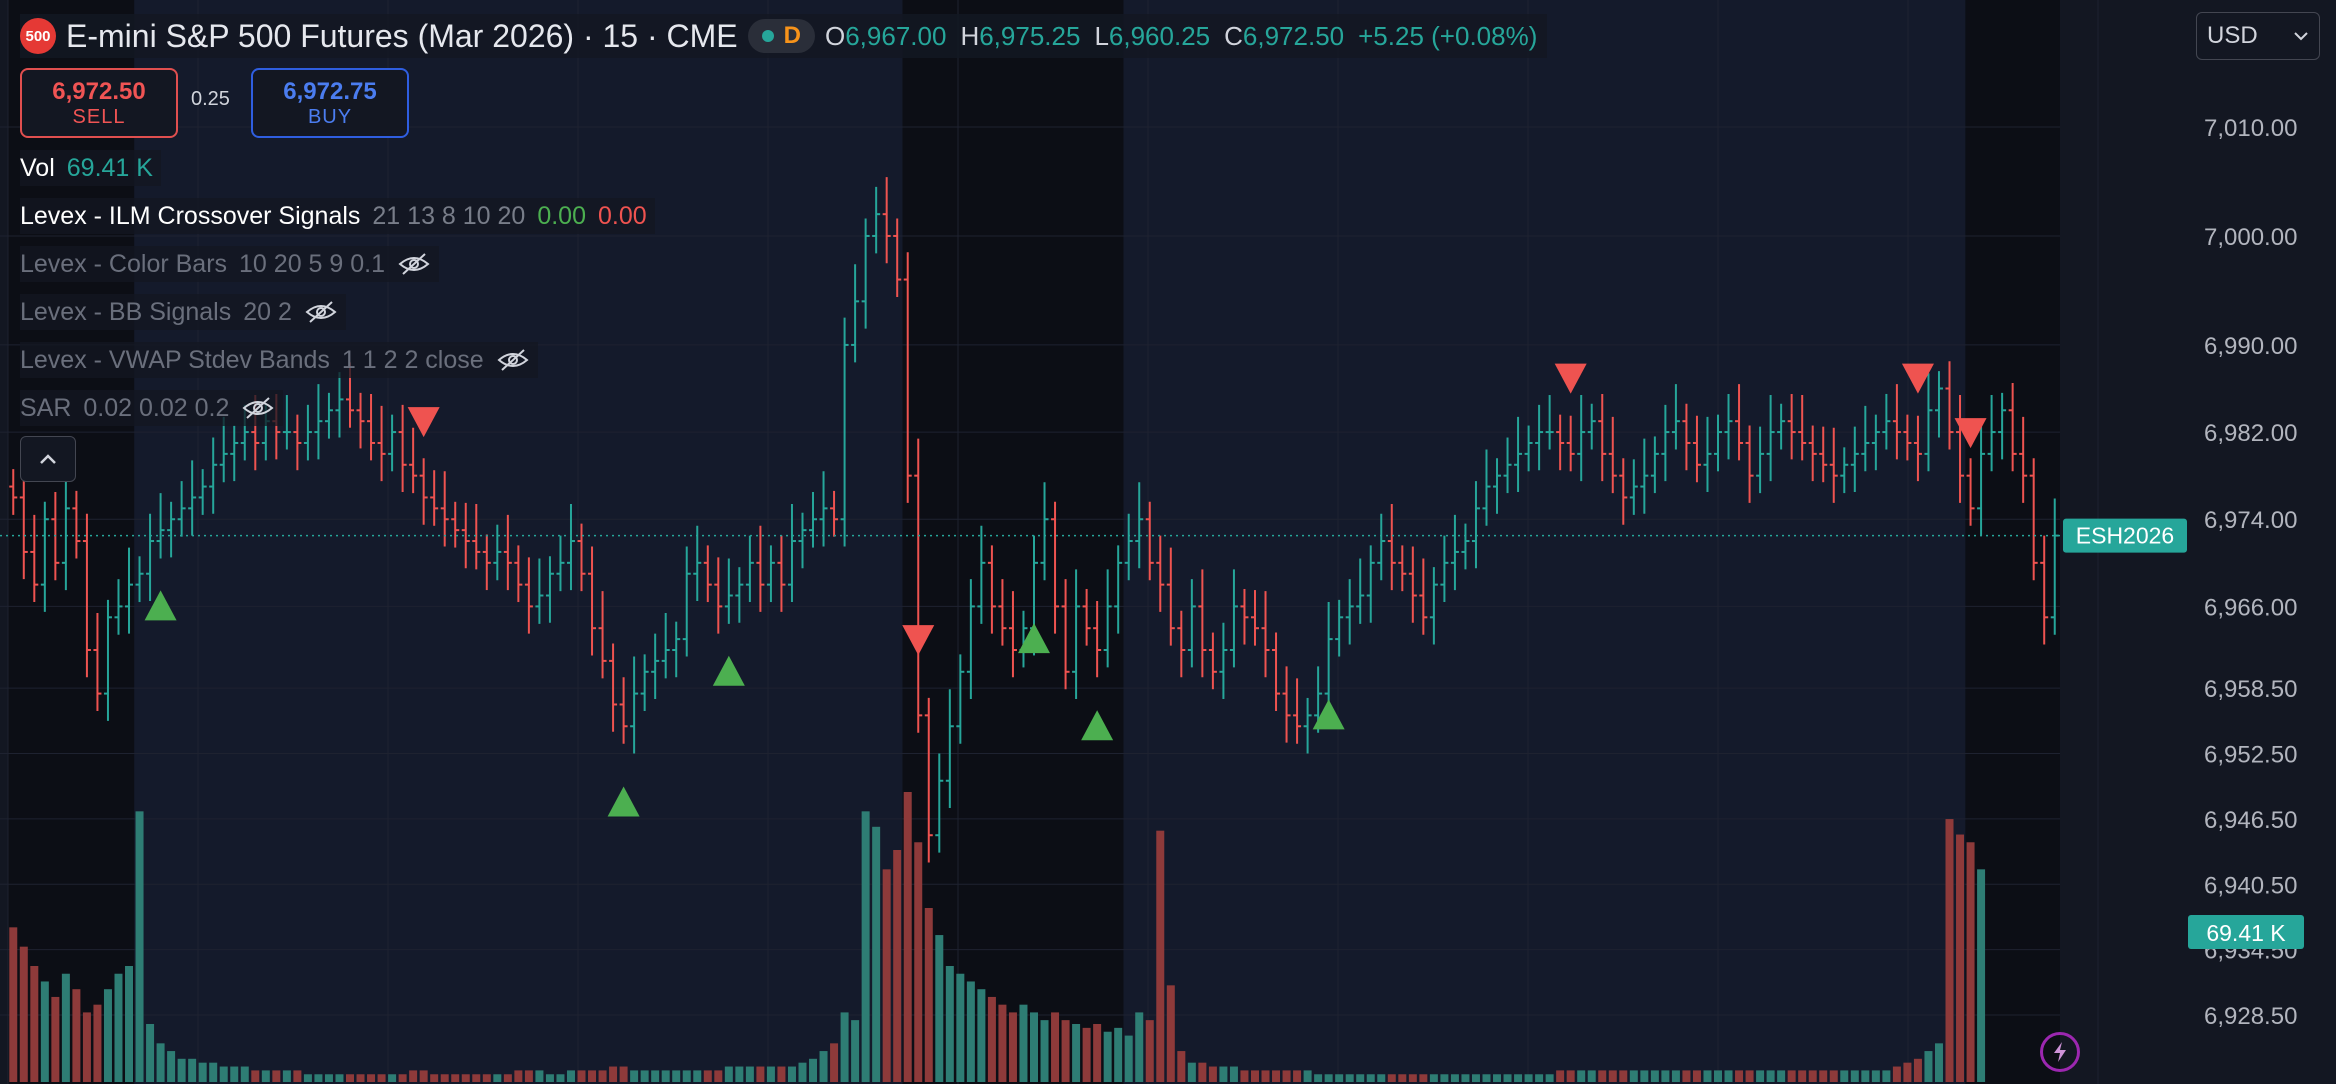  What do you see at coordinates (156, 407) in the screenshot?
I see `legend-sar-params: 0.02 0.02 0.2` at bounding box center [156, 407].